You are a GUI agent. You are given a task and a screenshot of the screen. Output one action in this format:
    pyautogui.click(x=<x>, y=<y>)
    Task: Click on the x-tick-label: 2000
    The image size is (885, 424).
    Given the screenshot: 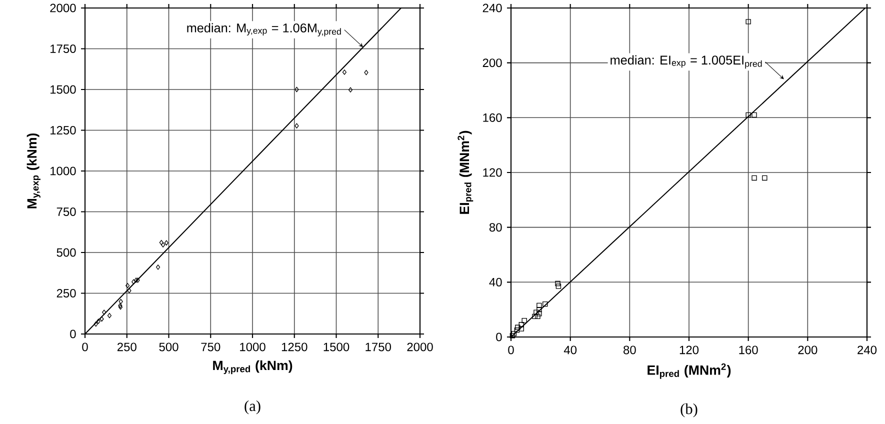 What is the action you would take?
    pyautogui.click(x=420, y=347)
    